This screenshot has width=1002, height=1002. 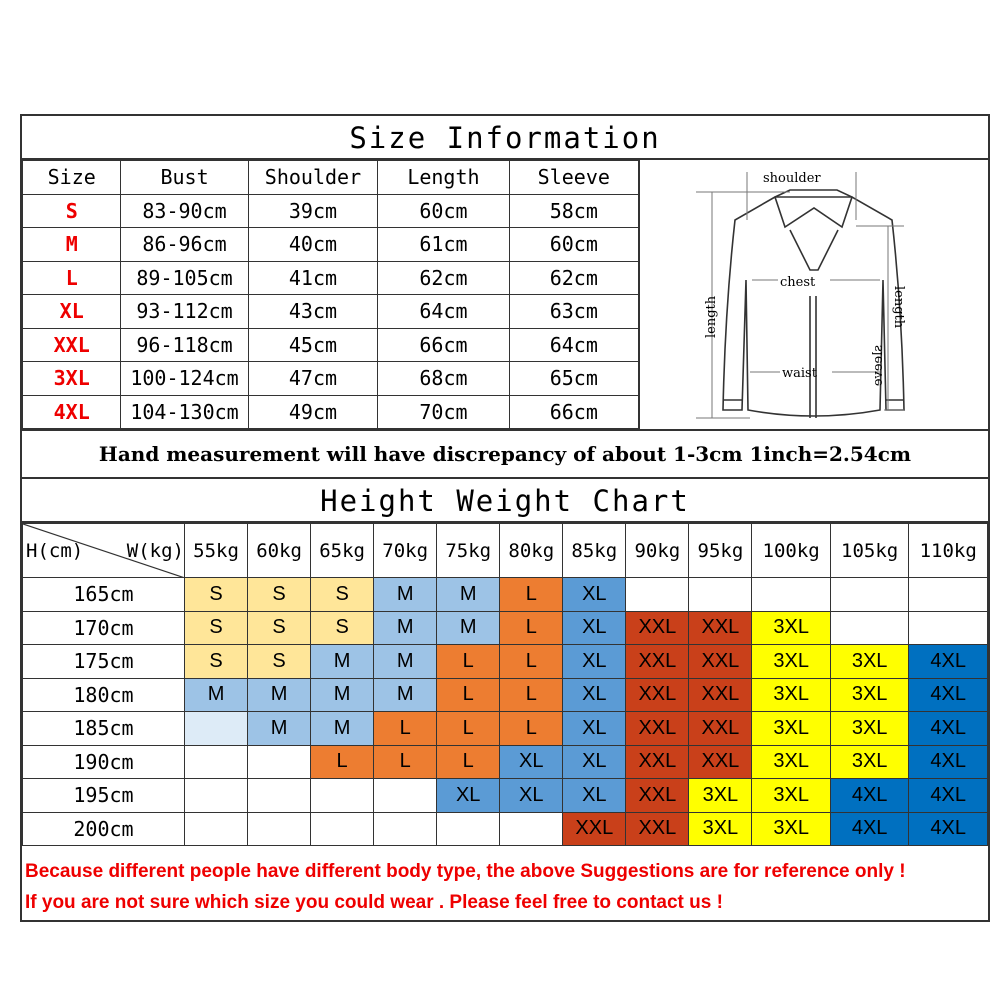 What do you see at coordinates (443, 378) in the screenshot?
I see `size-cell: 68cm` at bounding box center [443, 378].